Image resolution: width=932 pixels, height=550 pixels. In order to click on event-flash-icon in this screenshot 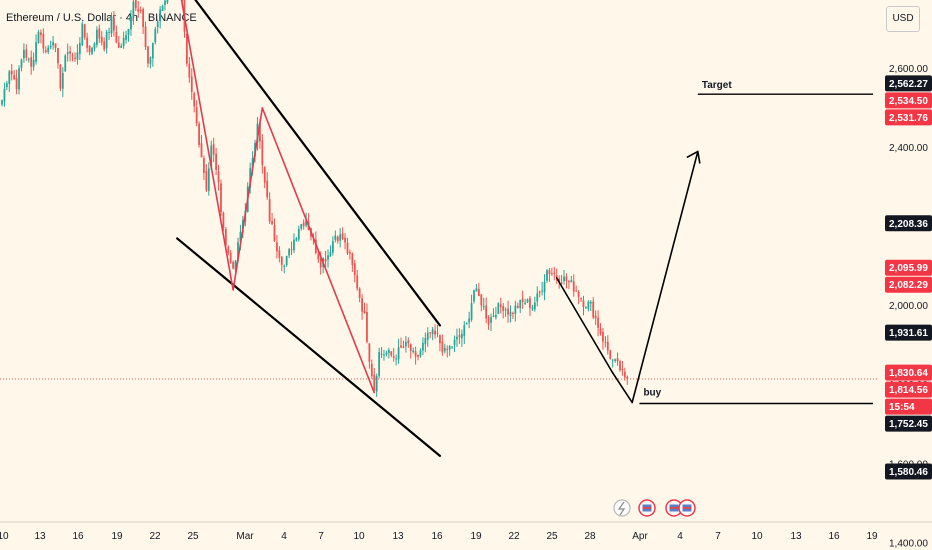, I will do `click(622, 508)`.